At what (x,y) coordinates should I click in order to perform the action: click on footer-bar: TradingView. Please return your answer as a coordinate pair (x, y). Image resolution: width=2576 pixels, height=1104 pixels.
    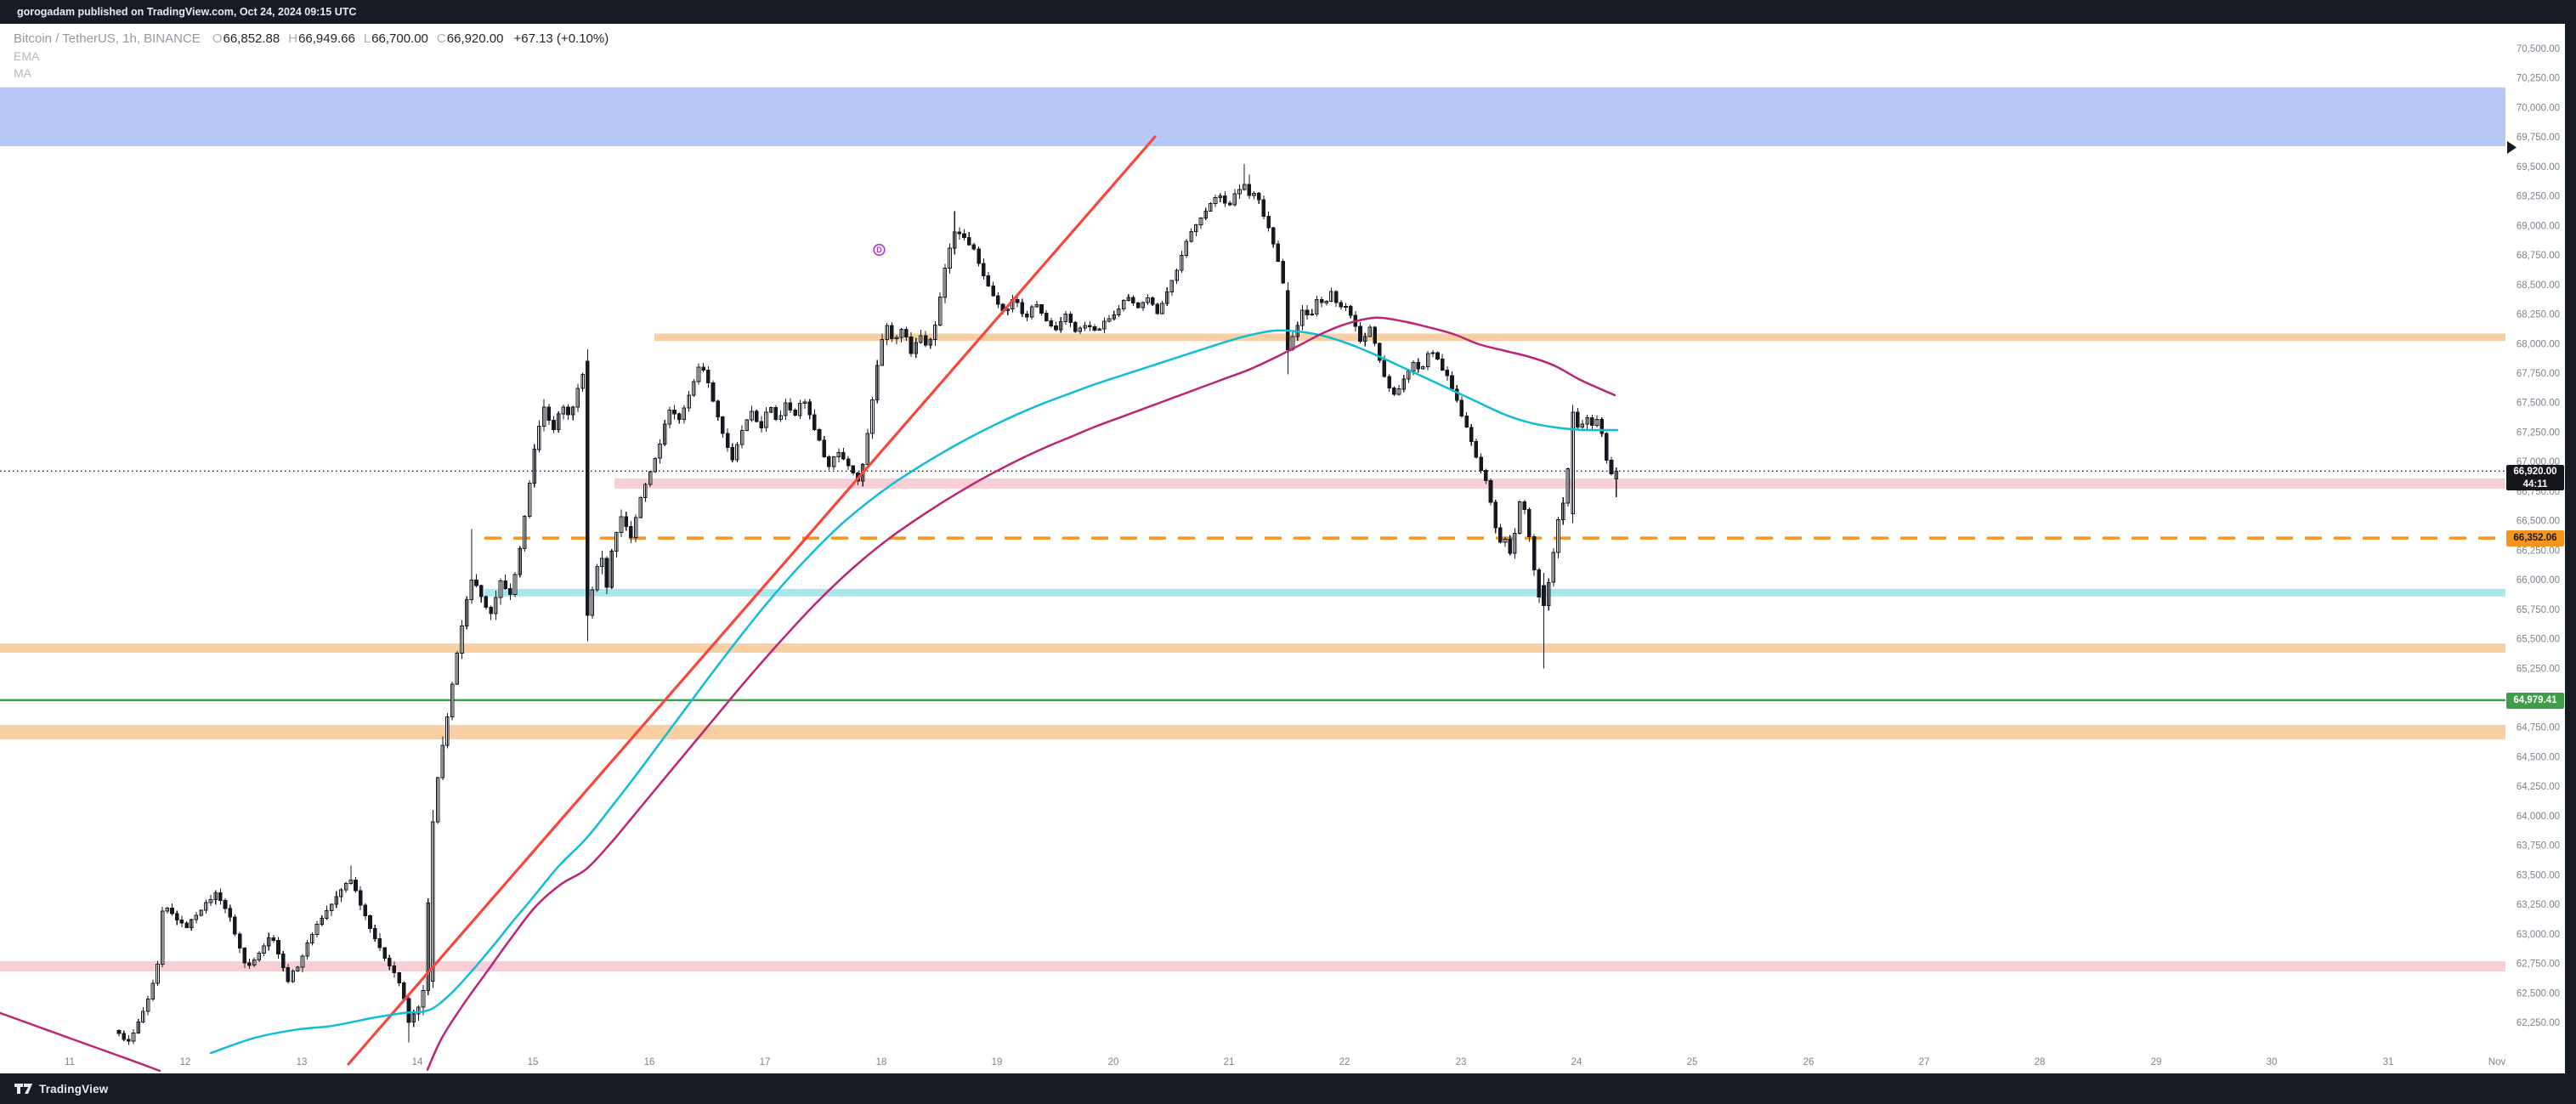
    Looking at the image, I should click on (1288, 1088).